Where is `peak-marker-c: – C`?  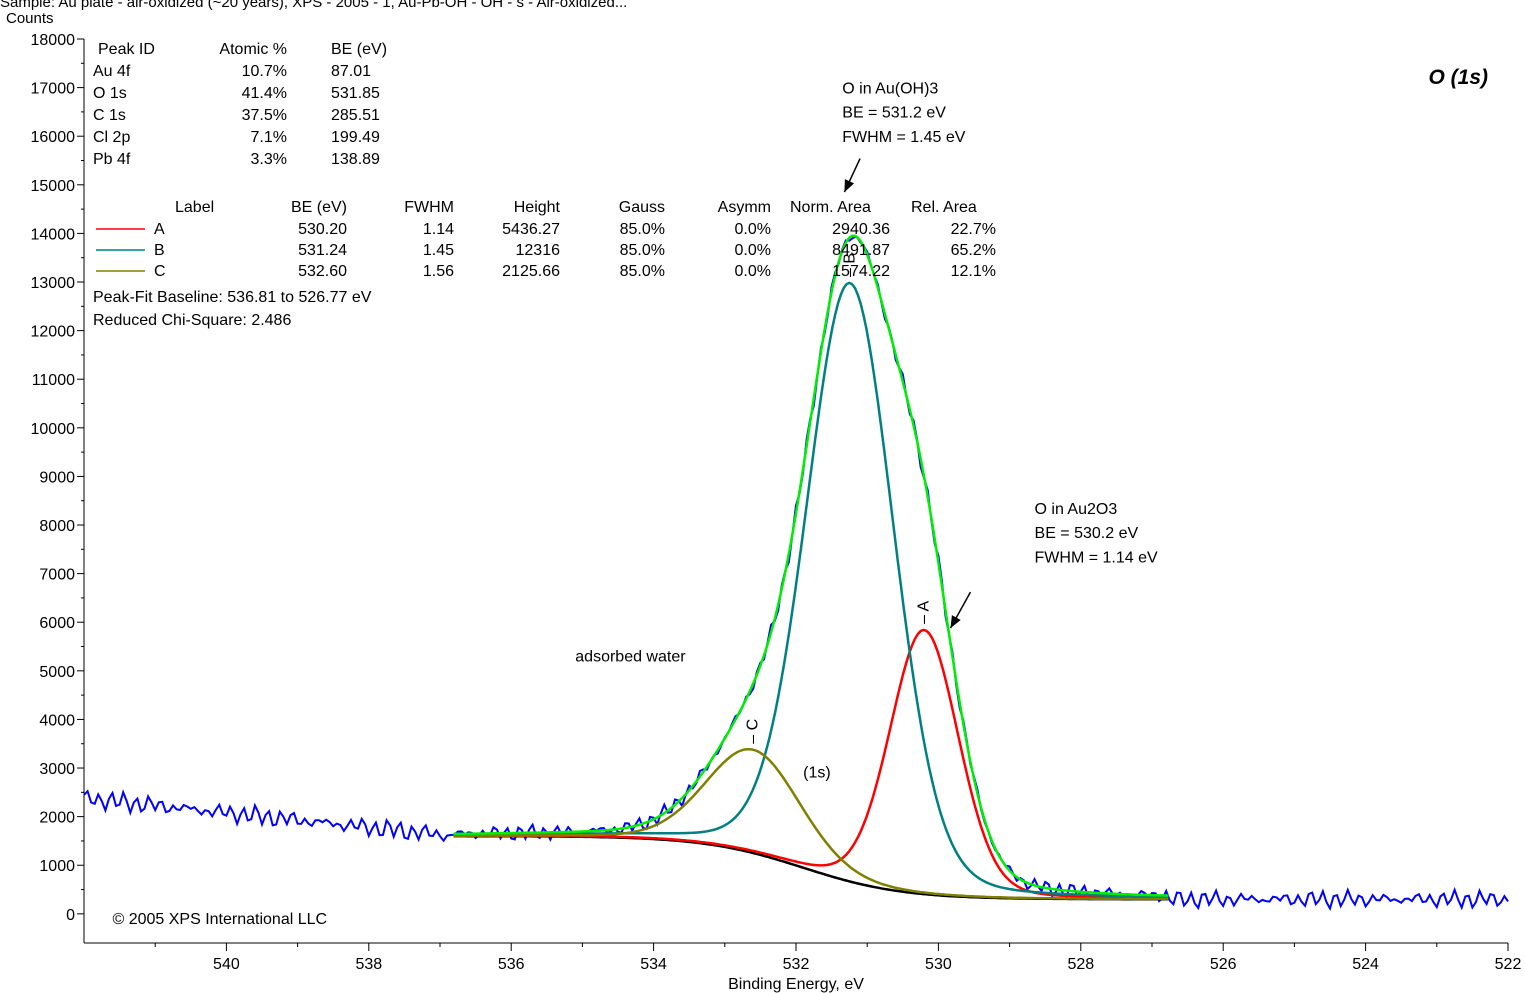 peak-marker-c: – C is located at coordinates (752, 731).